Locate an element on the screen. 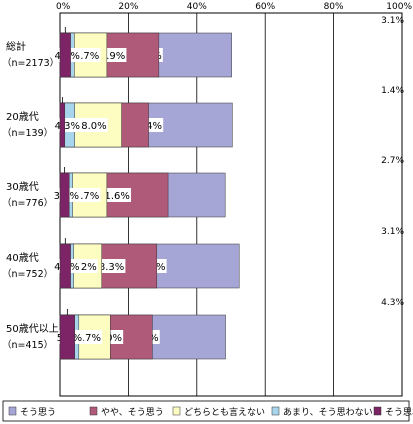 The image size is (413, 424). category-n-label: （n=415） is located at coordinates (27, 345).